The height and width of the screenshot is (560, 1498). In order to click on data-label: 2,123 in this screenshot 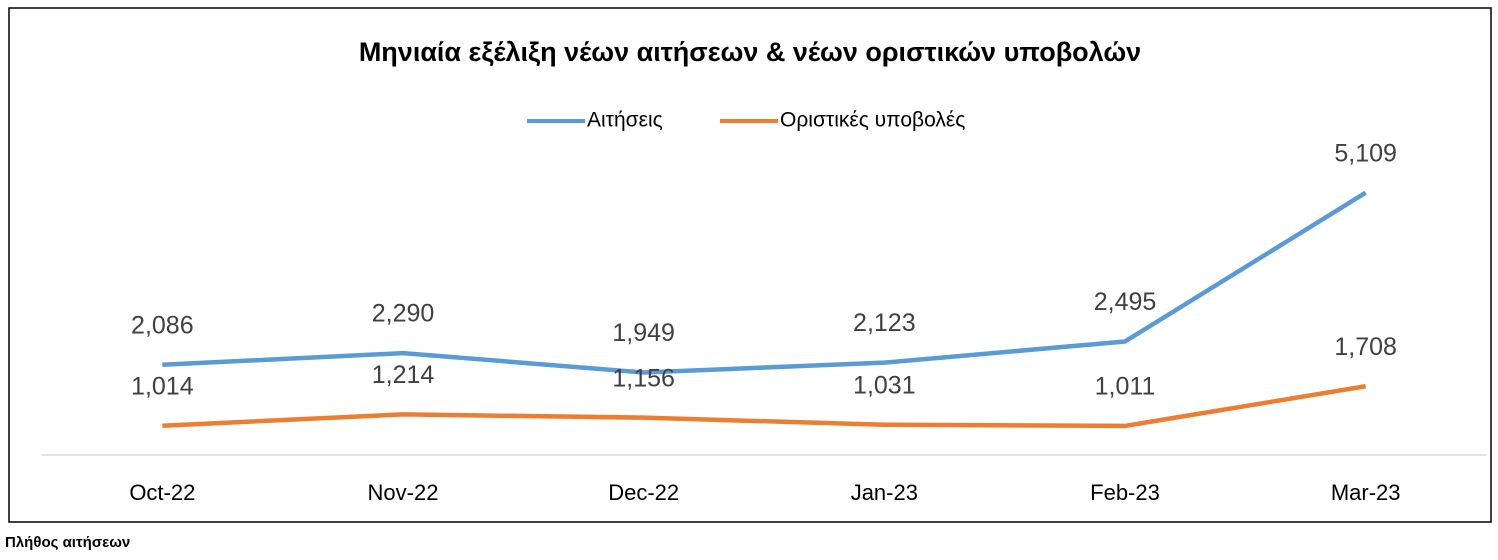, I will do `click(884, 323)`.